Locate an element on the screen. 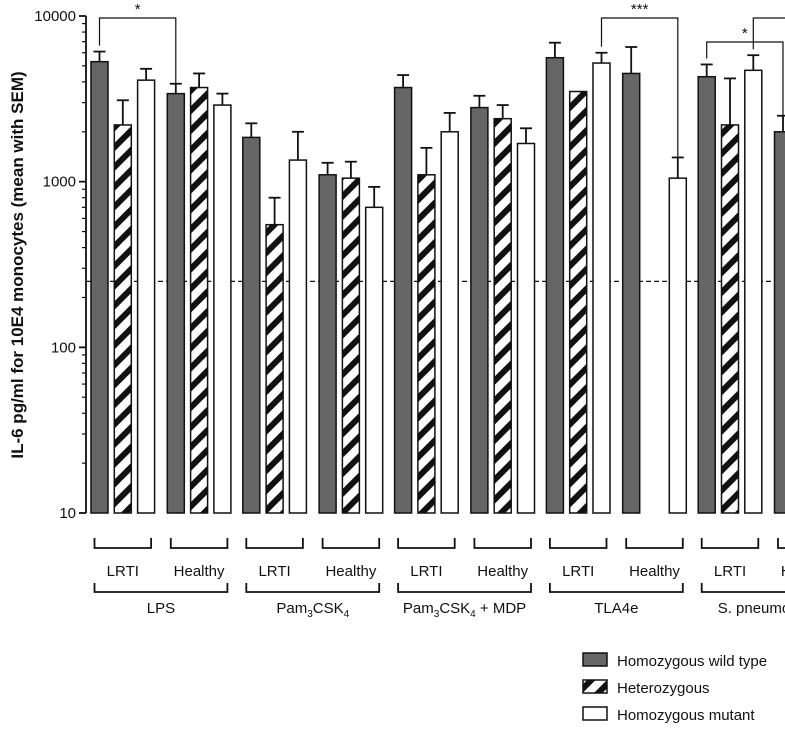 The width and height of the screenshot is (785, 733). group-label: LPS is located at coordinates (161, 608).